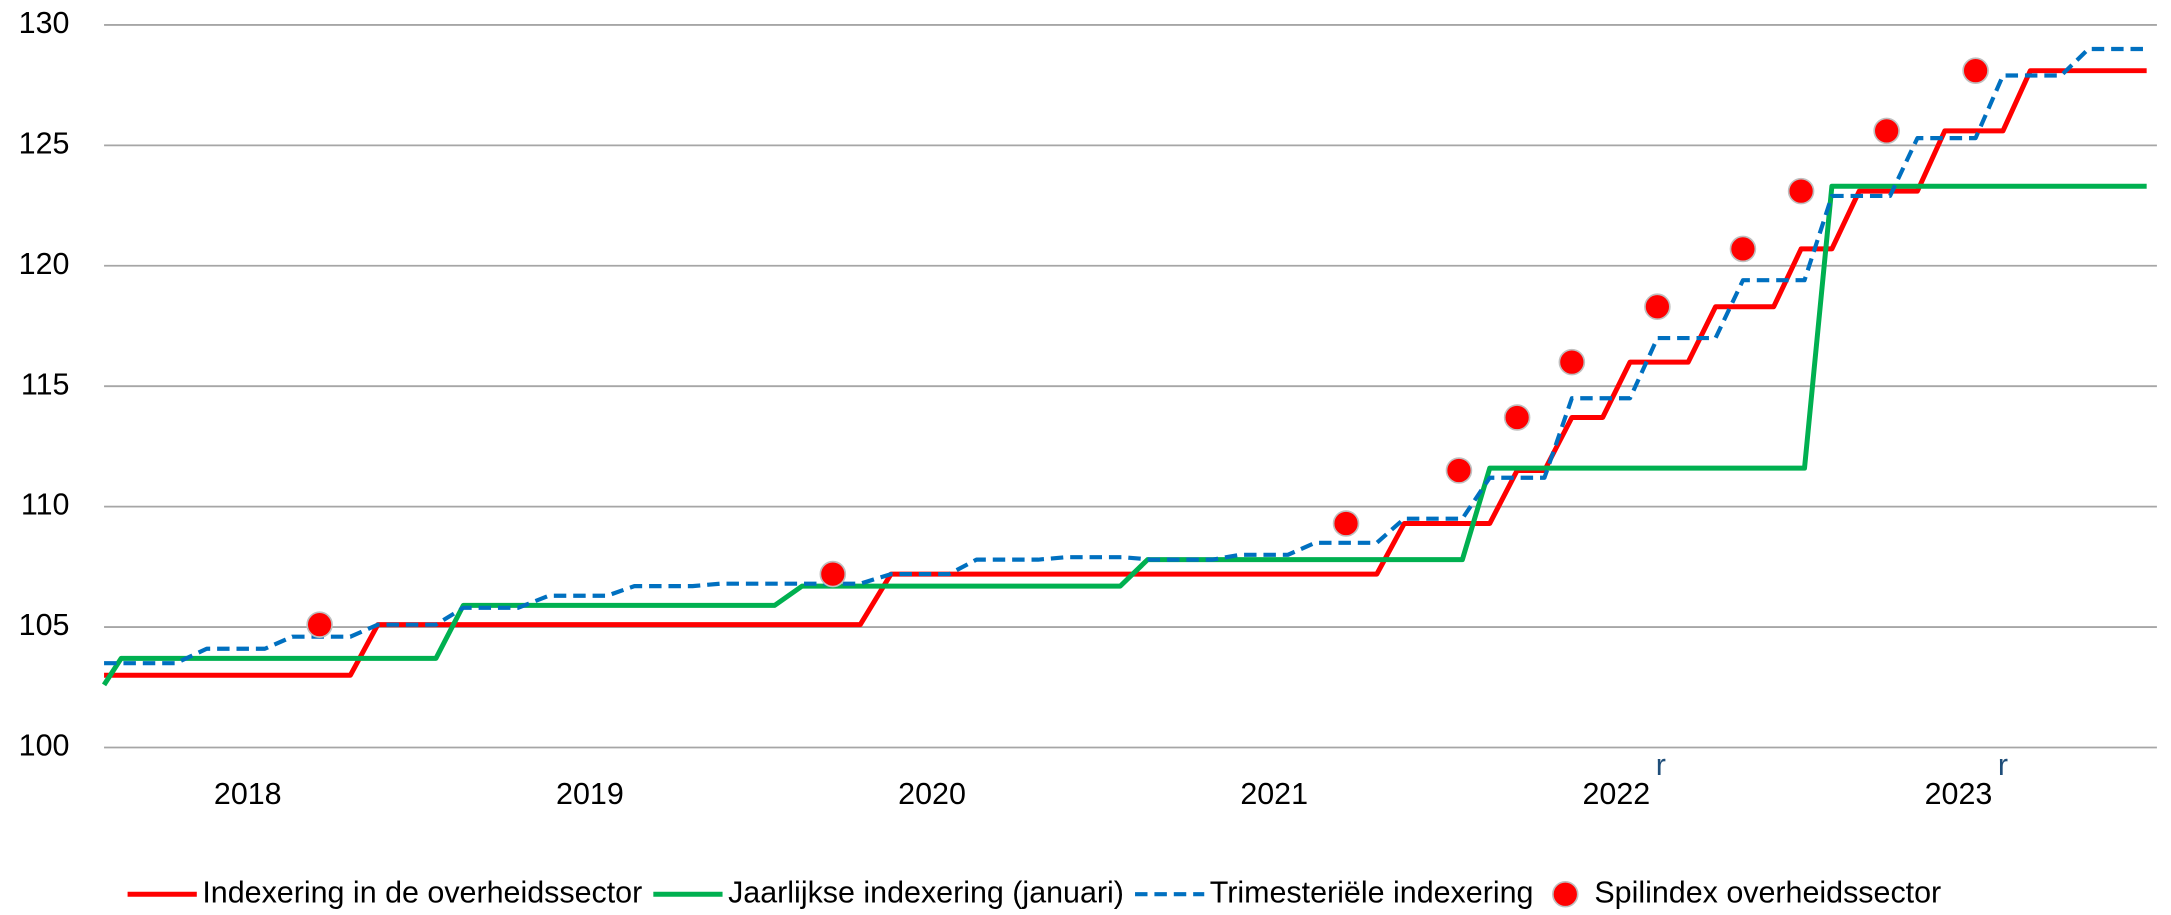  Describe the element at coordinates (44, 23) in the screenshot. I see `y-tick-label: 130` at that location.